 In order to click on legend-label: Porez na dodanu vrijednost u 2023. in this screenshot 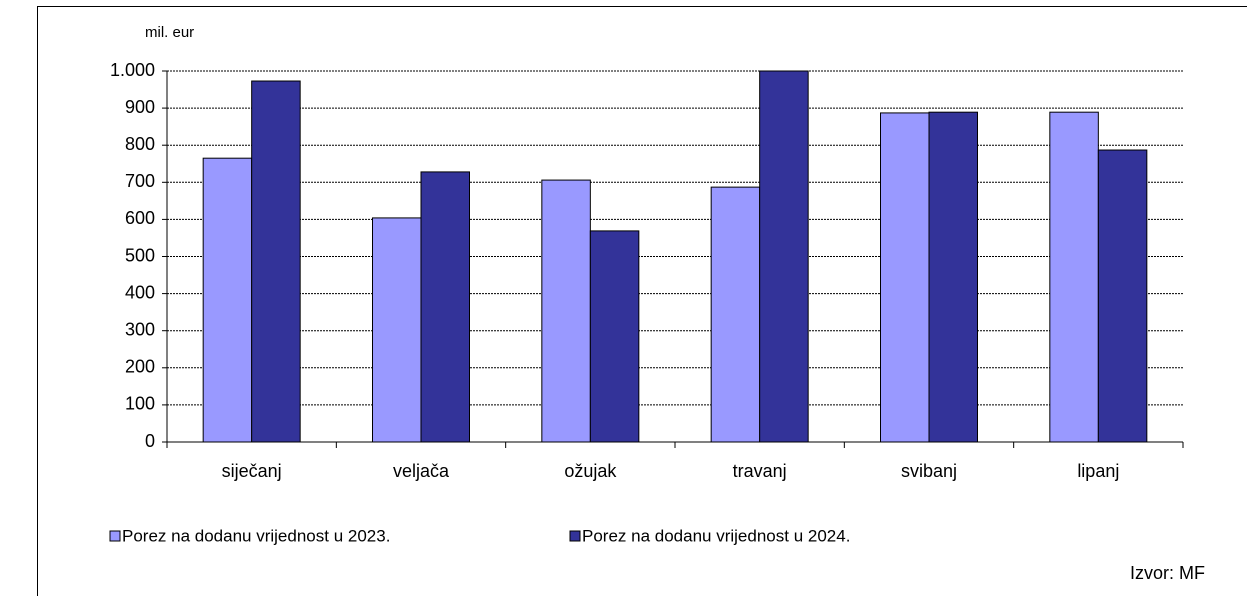, I will do `click(256, 535)`.